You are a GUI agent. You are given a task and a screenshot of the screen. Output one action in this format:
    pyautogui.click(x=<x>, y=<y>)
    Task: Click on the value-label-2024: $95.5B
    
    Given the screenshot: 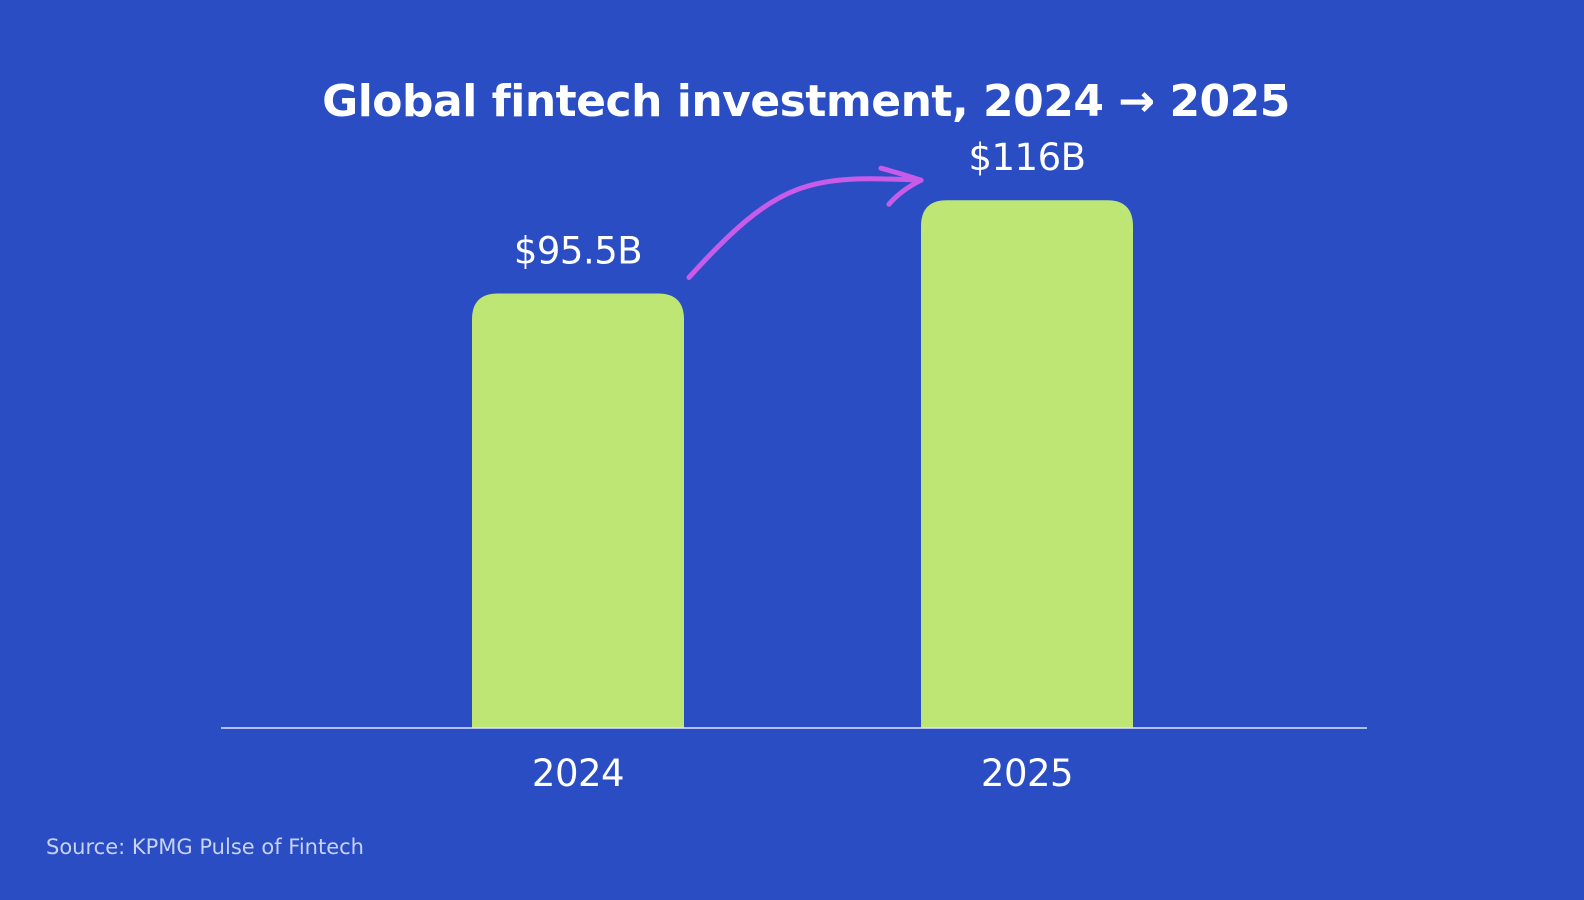 What is the action you would take?
    pyautogui.click(x=578, y=250)
    